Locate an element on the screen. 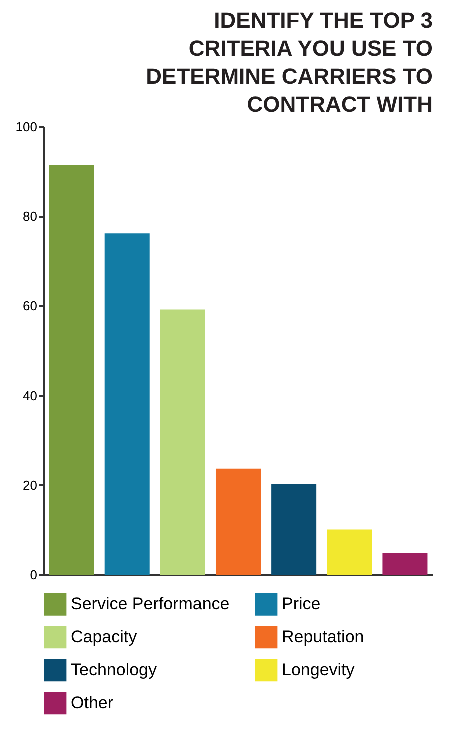  y-tick-label: 40 is located at coordinates (30, 396).